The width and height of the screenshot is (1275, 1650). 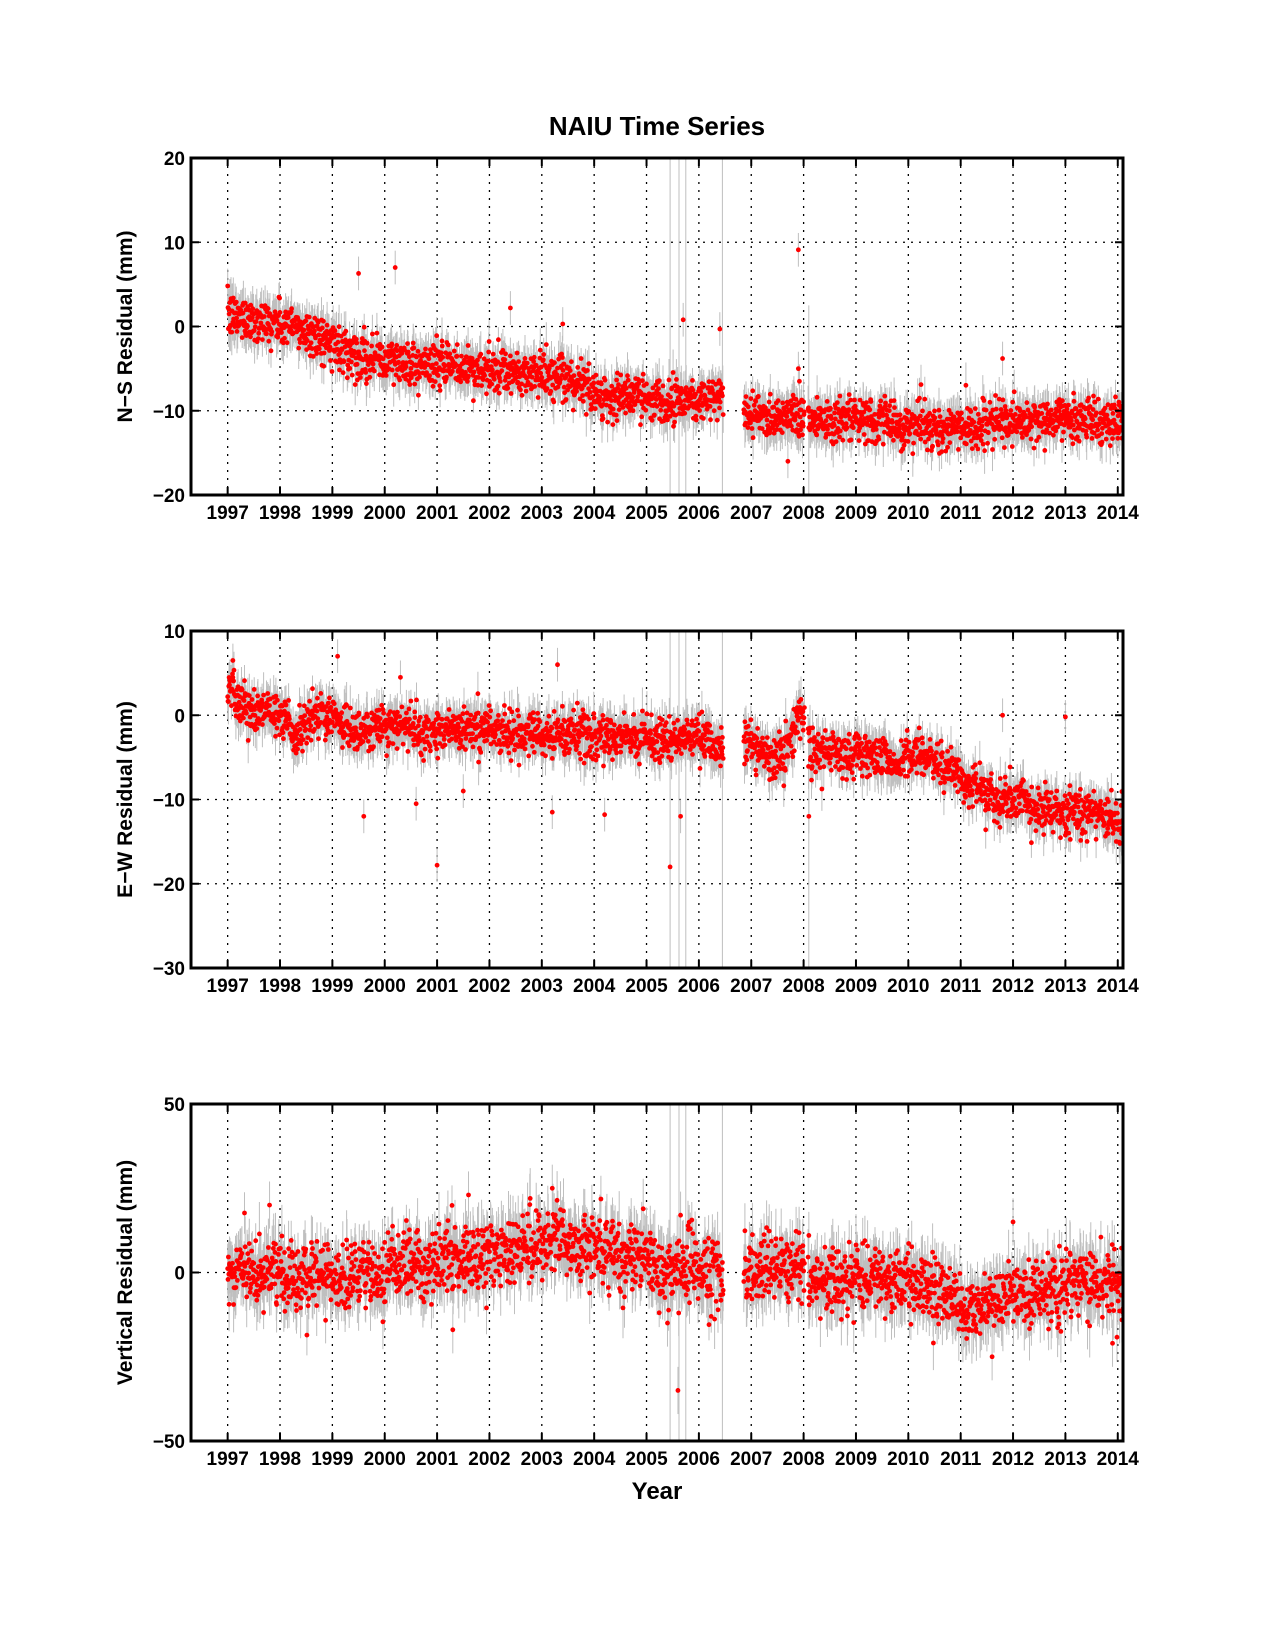 What do you see at coordinates (385, 513) in the screenshot?
I see `x-tick-label: 2000` at bounding box center [385, 513].